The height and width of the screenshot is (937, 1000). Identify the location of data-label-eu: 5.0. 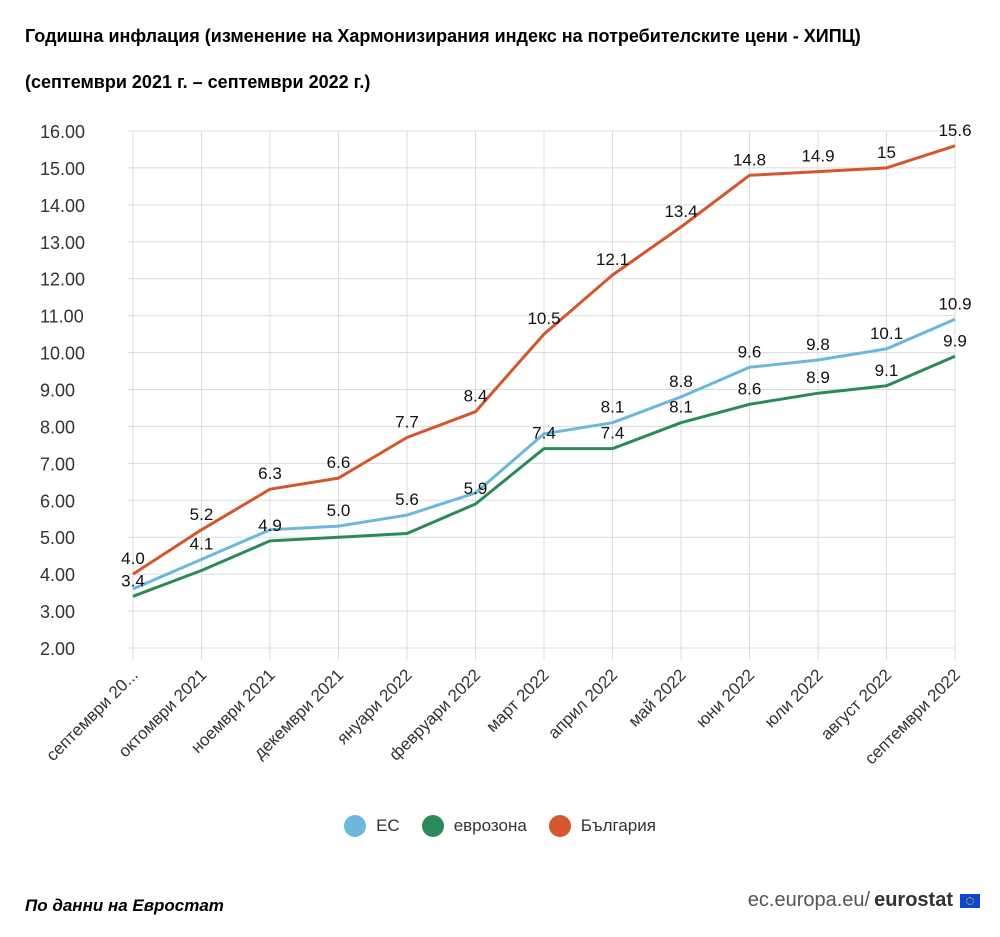
(339, 510).